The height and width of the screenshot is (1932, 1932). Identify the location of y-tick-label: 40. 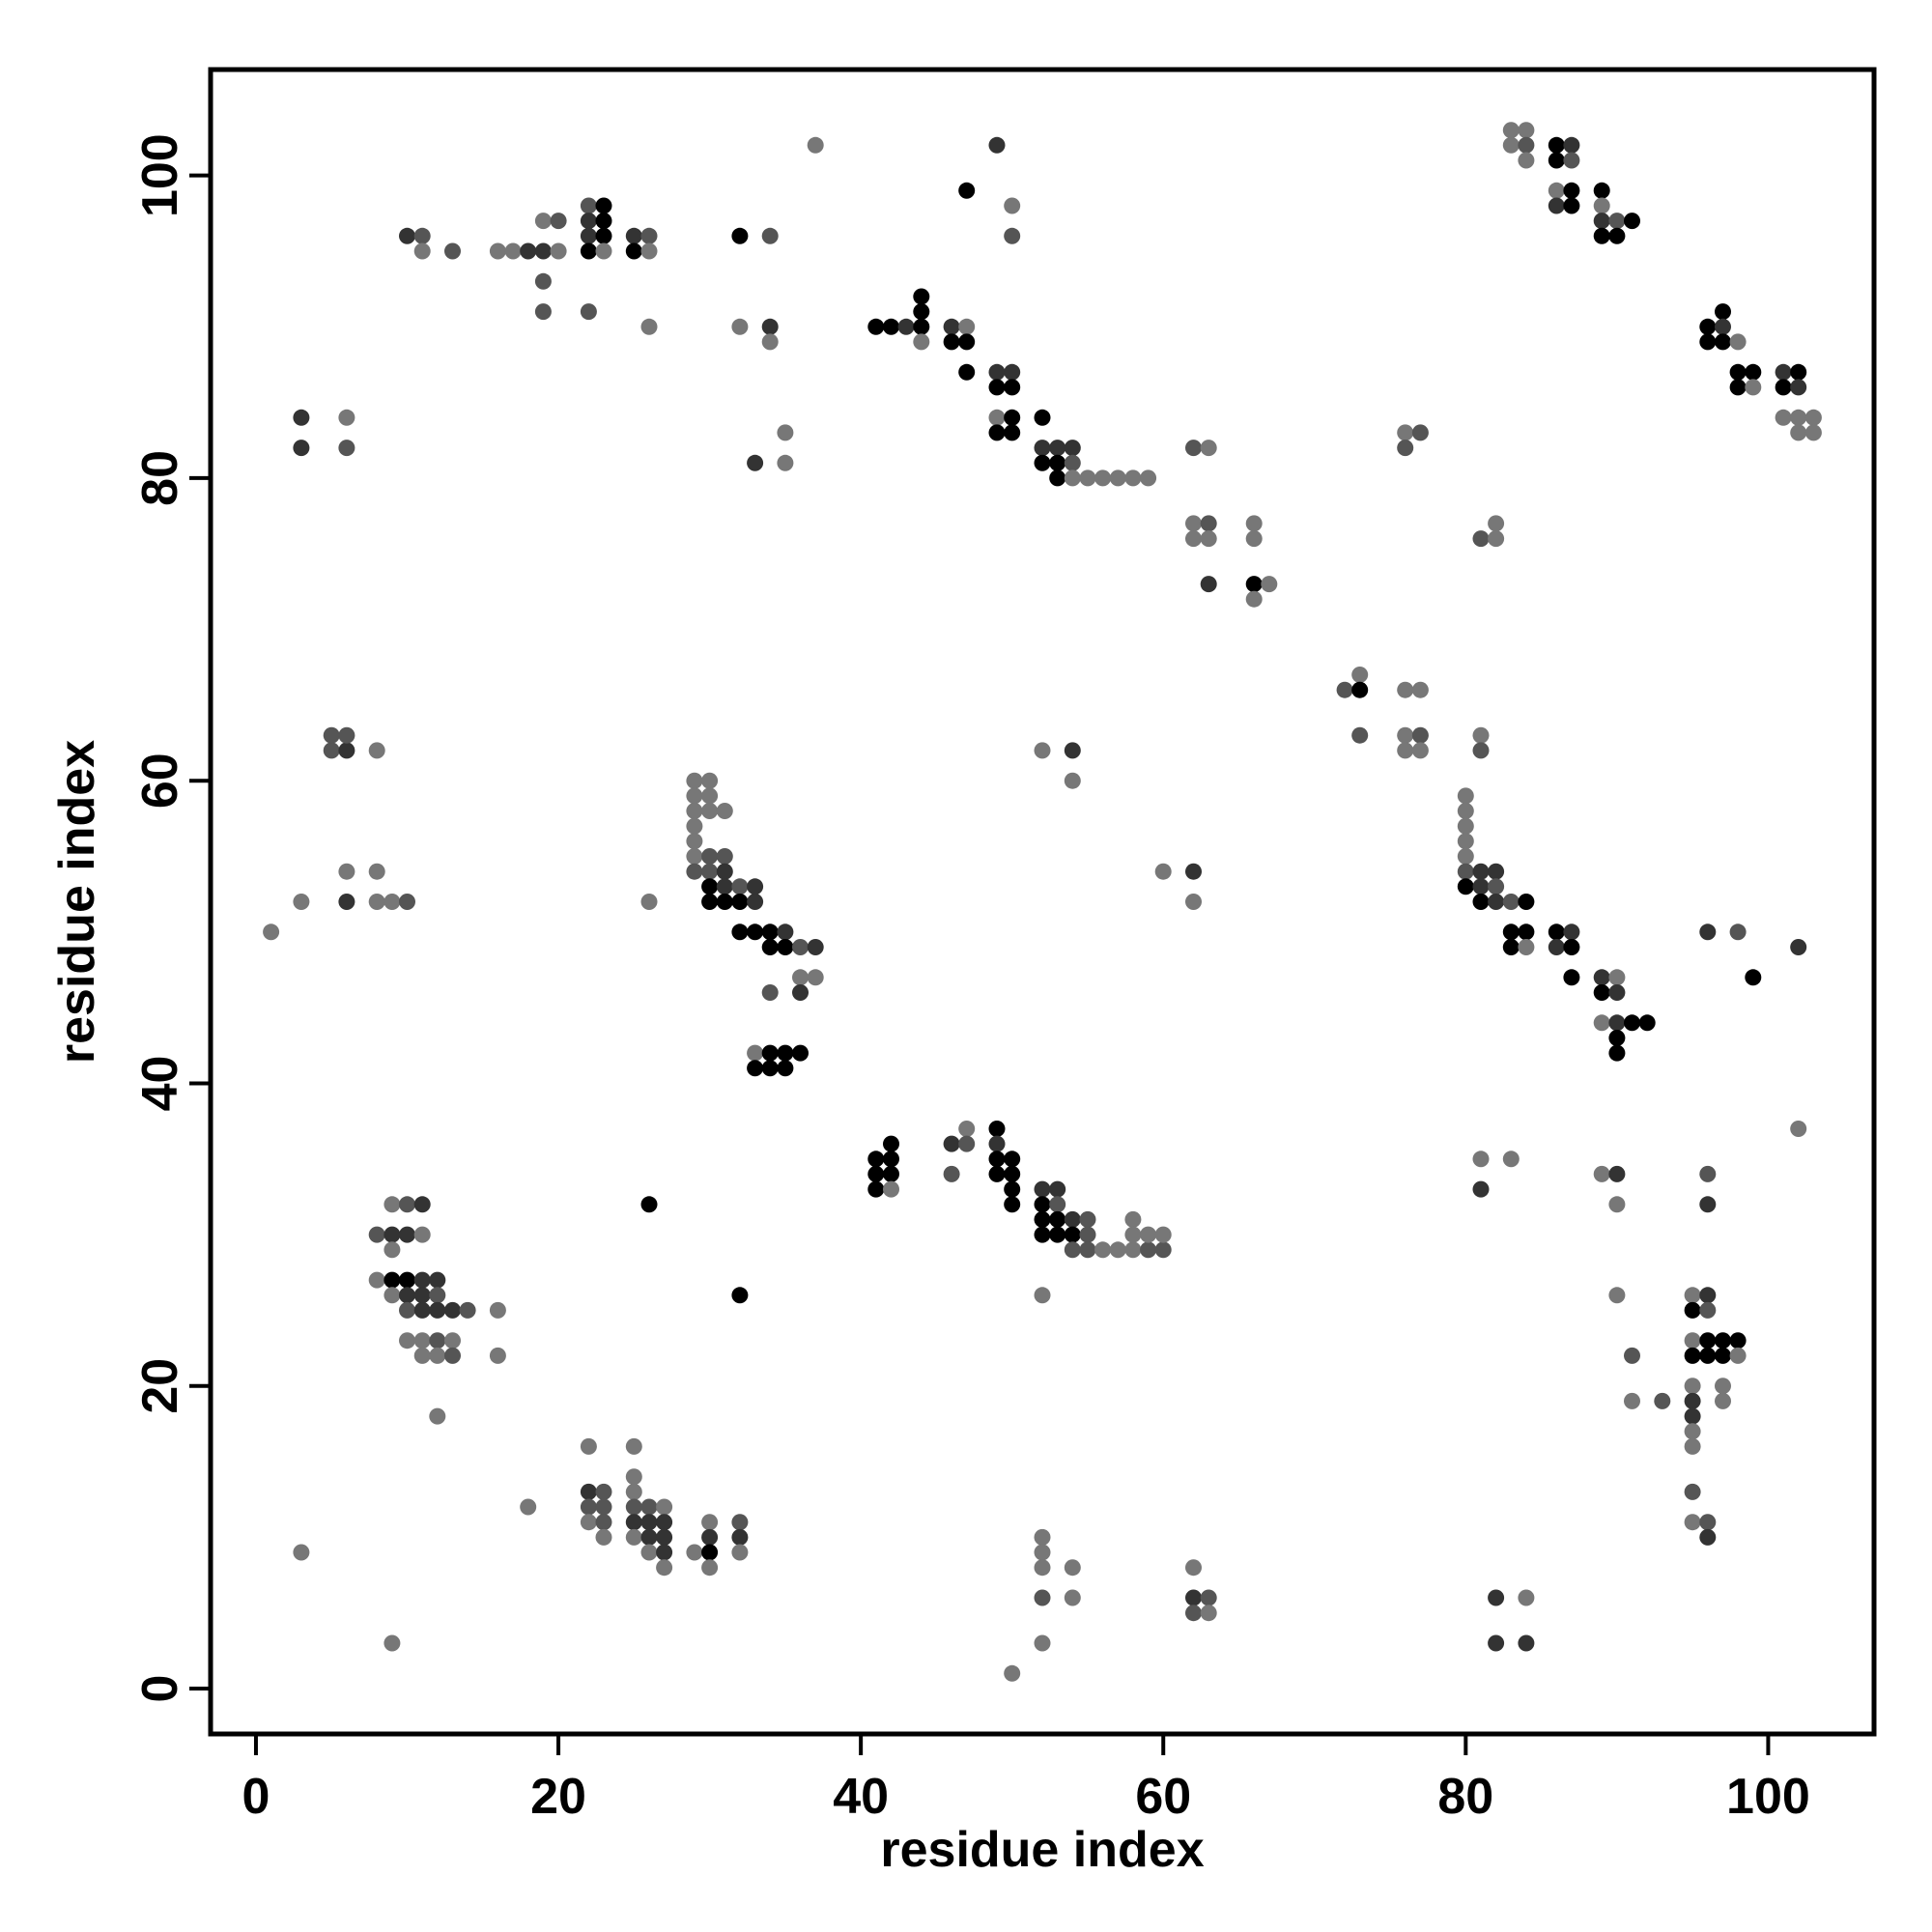
(160, 1084).